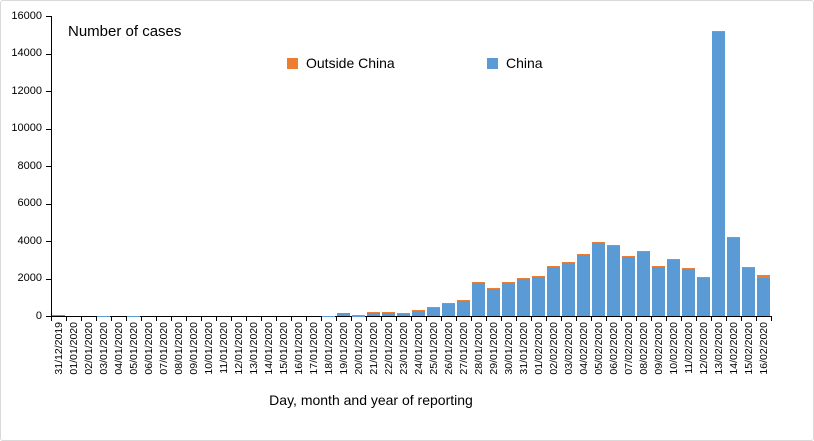 The width and height of the screenshot is (814, 441). Describe the element at coordinates (26, 128) in the screenshot. I see `y-tick-label: 10000` at that location.